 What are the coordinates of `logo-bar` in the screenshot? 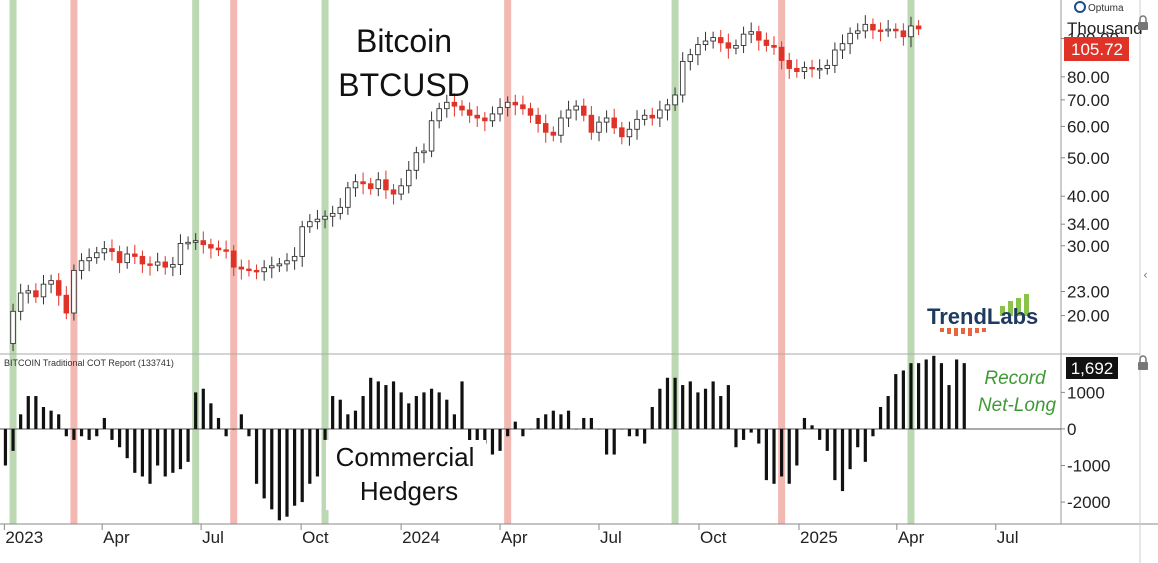 It's located at (1026, 305).